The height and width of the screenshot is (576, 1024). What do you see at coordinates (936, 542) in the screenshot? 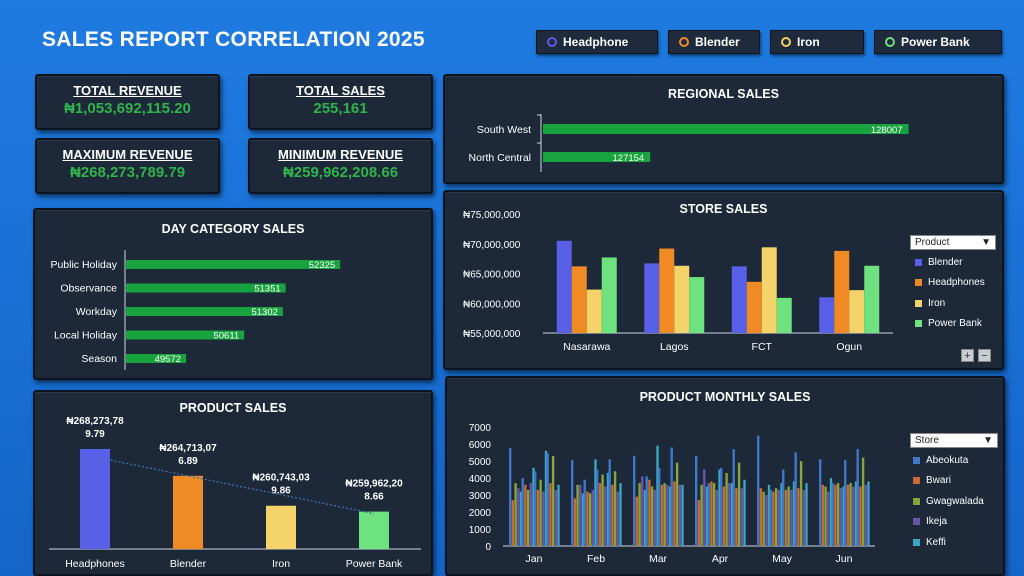
I see `legend-label: Keffi` at bounding box center [936, 542].